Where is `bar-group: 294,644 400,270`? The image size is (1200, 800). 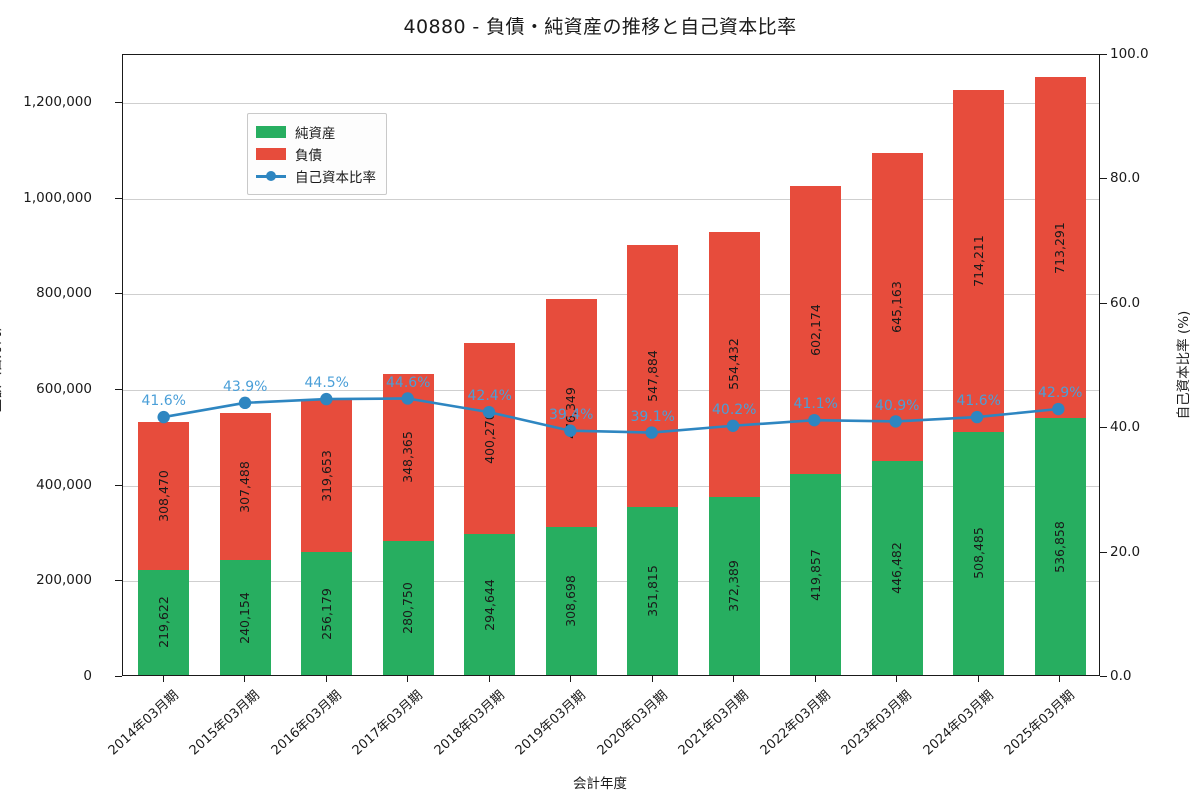
bar-group: 294,644 400,270 is located at coordinates (489, 508).